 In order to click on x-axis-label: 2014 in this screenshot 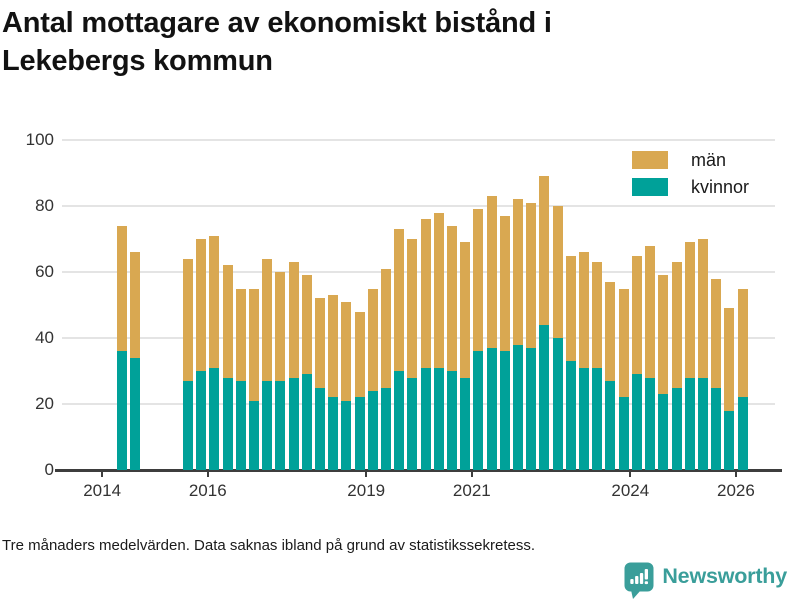, I will do `click(102, 490)`.